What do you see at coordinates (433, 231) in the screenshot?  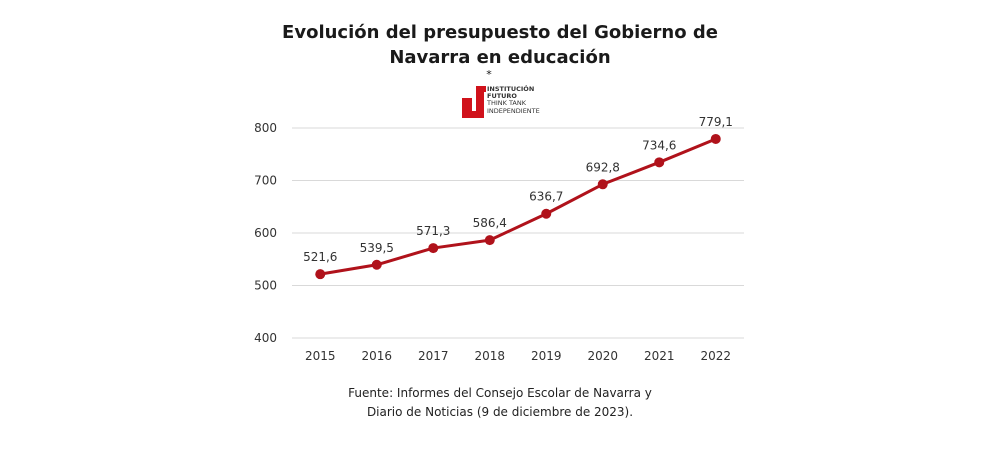 I see `data-label-2017: 571,3` at bounding box center [433, 231].